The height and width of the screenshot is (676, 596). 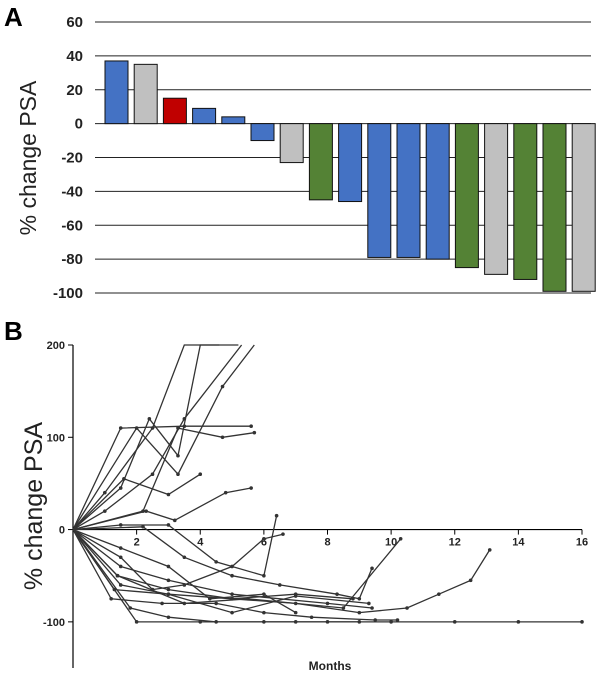 I want to click on panel-b-y-axis-title: % change PSA, so click(x=34, y=506).